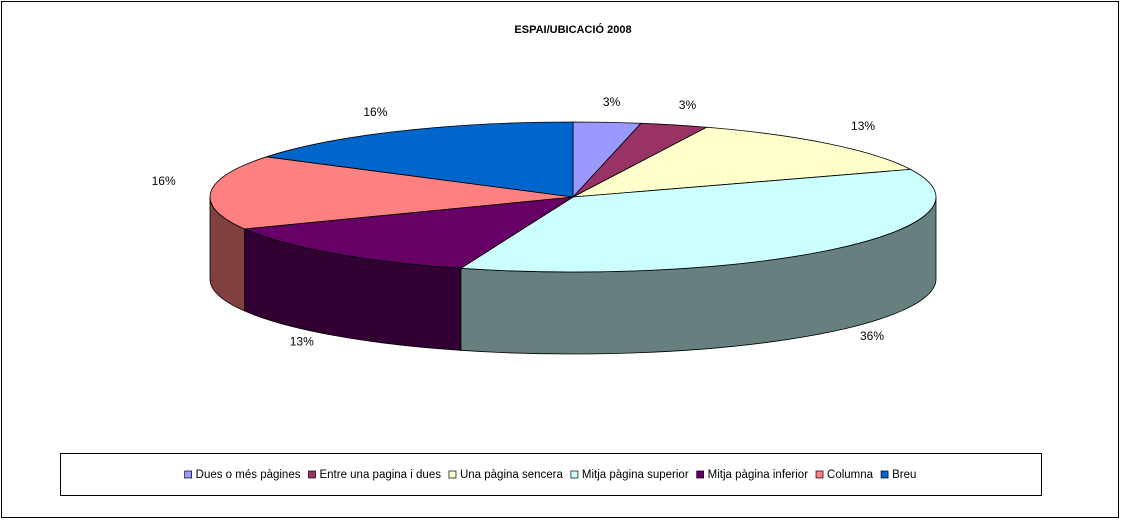 The image size is (1121, 520). What do you see at coordinates (635, 475) in the screenshot?
I see `legend-label: Mitja pàgina superior` at bounding box center [635, 475].